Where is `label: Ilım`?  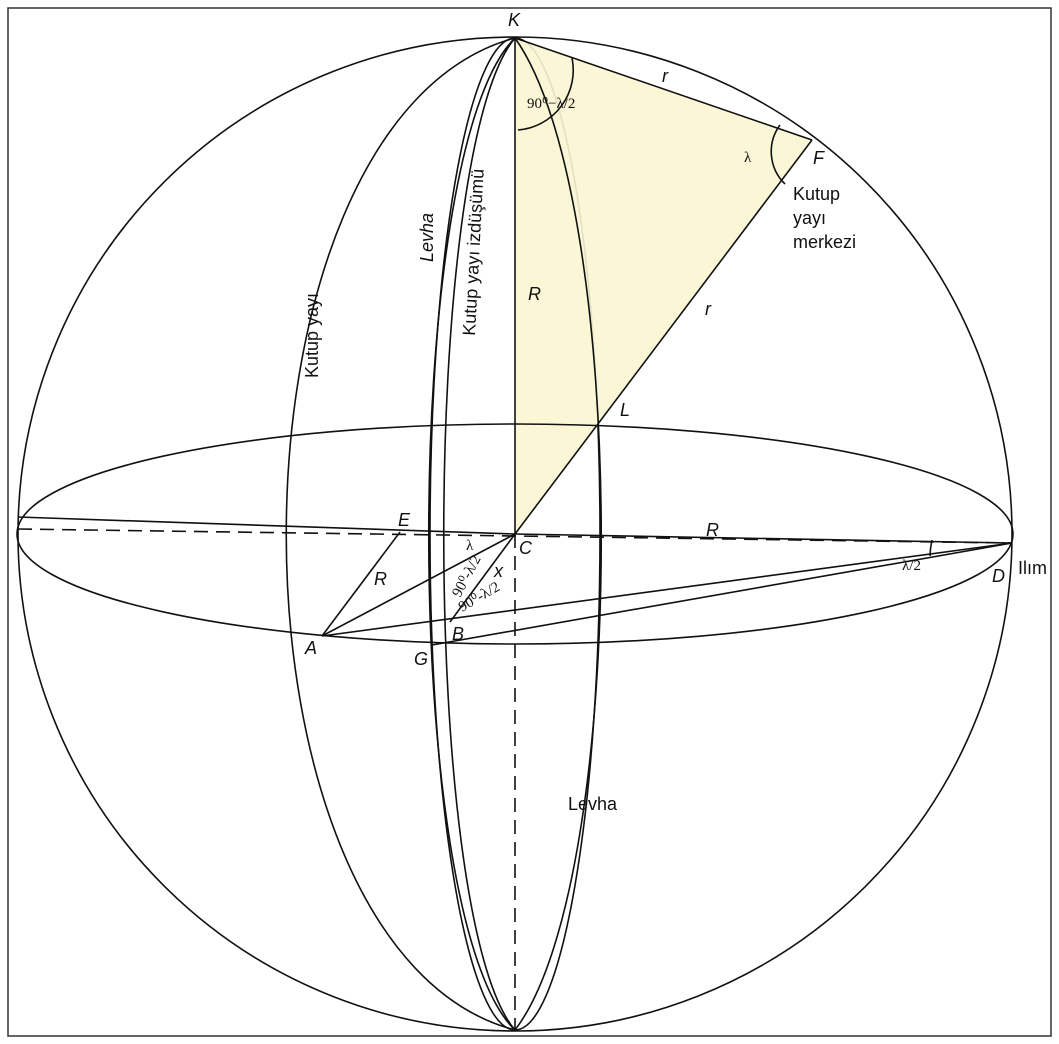 label: Ilım is located at coordinates (1032, 568).